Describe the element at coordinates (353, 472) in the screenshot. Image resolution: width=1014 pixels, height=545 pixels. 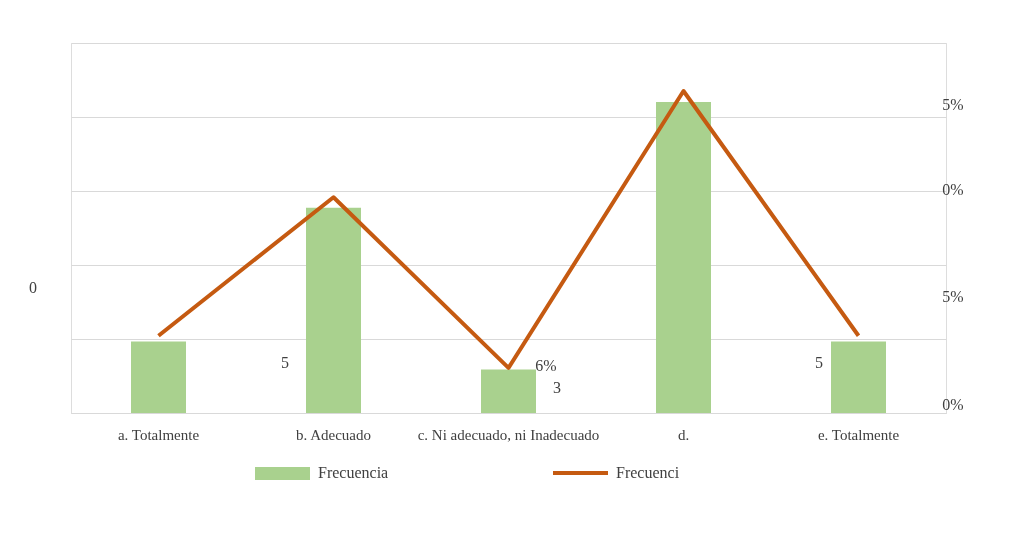
I see `legend-label: Frecuencia` at that location.